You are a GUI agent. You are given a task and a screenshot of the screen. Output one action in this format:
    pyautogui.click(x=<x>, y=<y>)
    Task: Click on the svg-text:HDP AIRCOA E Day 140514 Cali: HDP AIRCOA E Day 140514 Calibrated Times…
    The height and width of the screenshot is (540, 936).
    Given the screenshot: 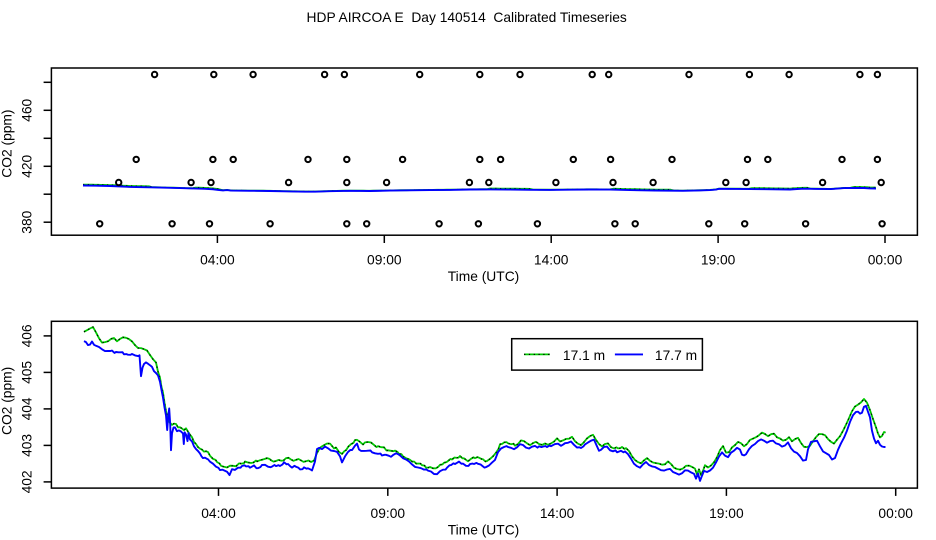 What is the action you would take?
    pyautogui.click(x=467, y=17)
    